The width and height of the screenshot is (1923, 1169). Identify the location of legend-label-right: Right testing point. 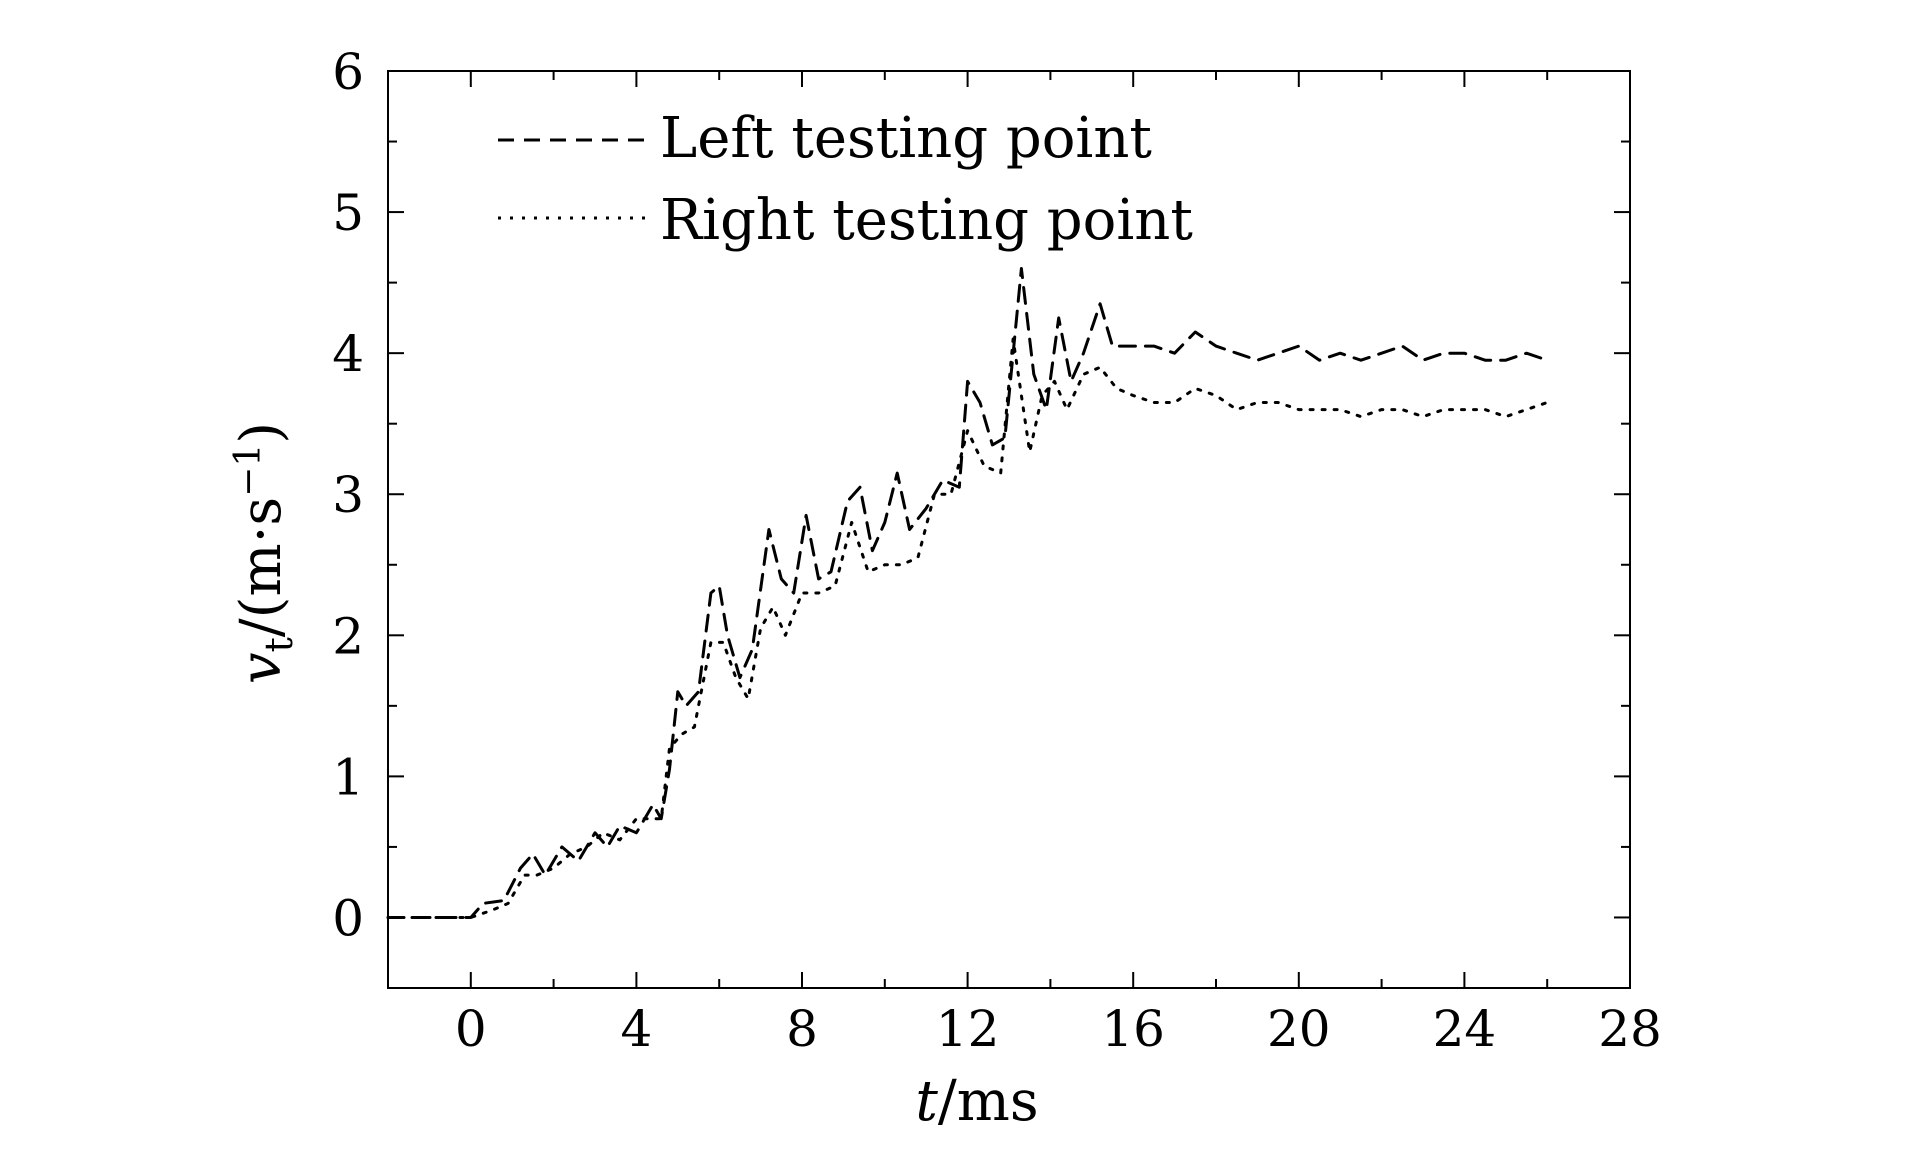
(926, 220).